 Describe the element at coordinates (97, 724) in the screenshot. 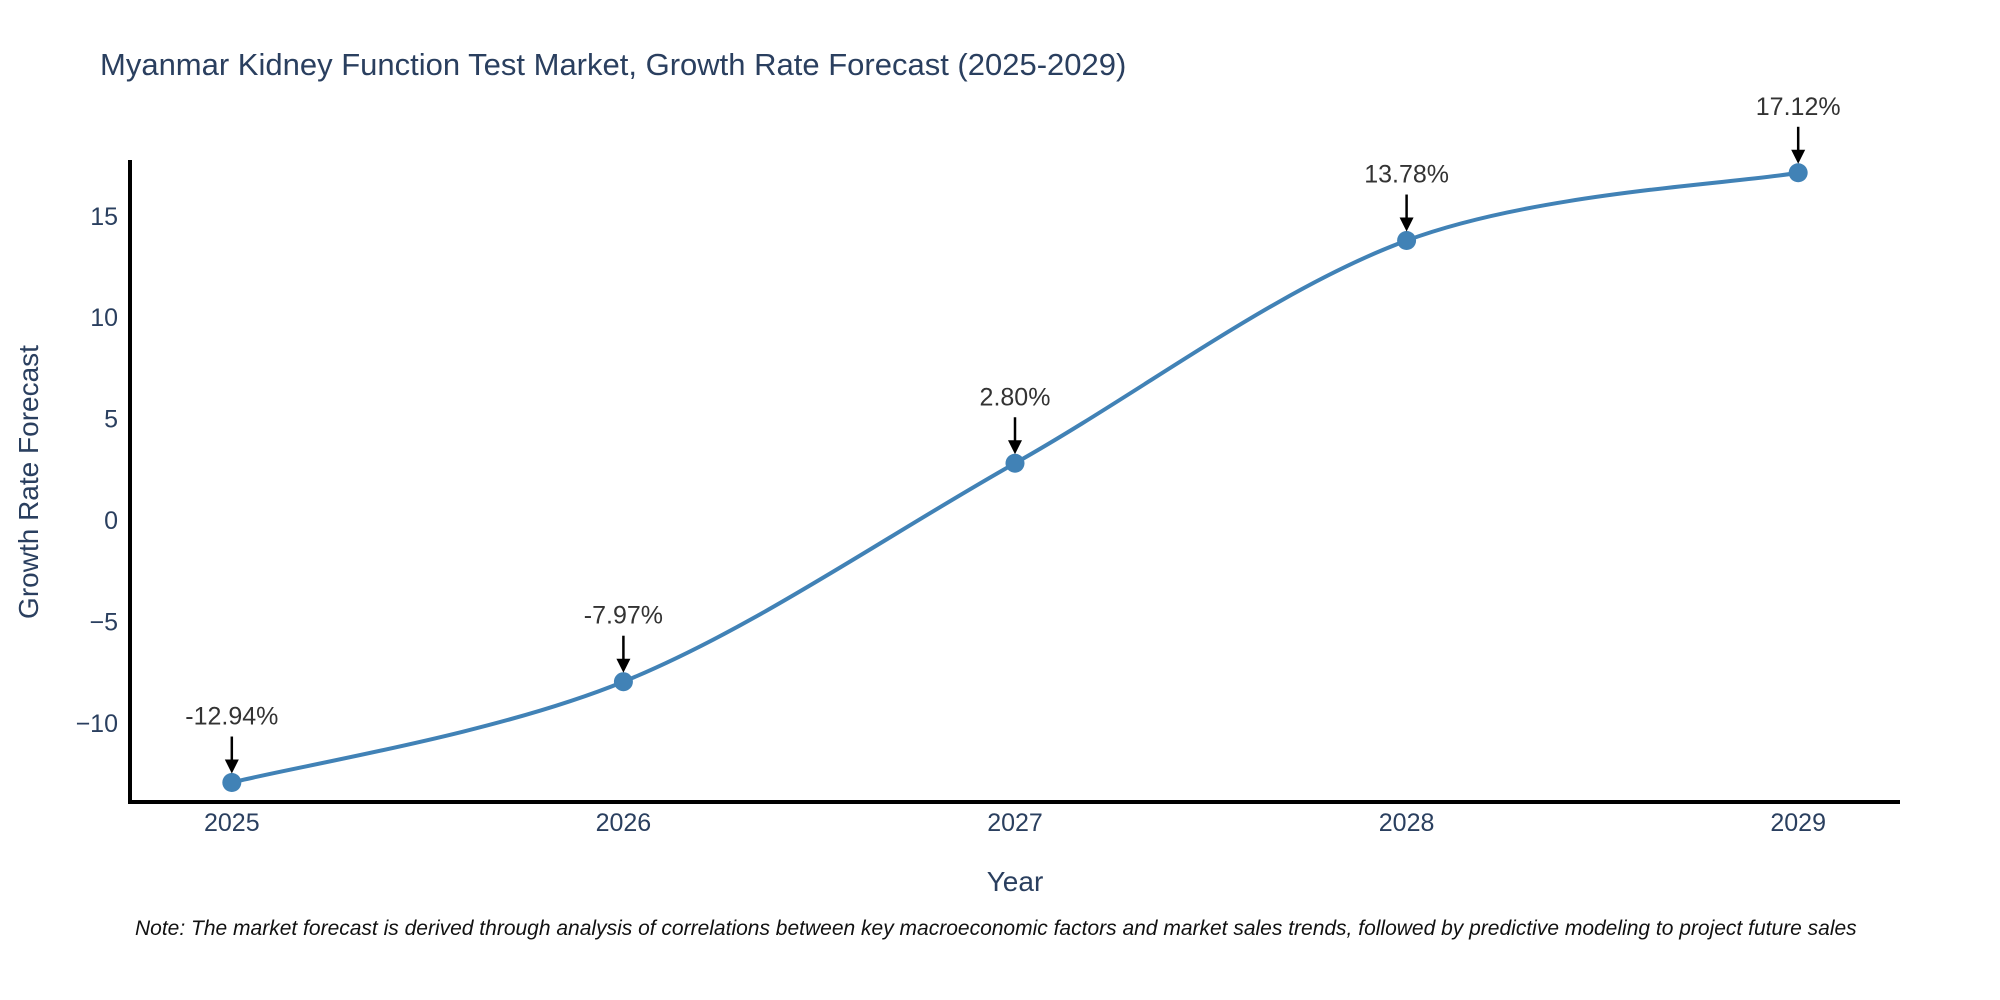

I see `y-tick-label: −10` at that location.